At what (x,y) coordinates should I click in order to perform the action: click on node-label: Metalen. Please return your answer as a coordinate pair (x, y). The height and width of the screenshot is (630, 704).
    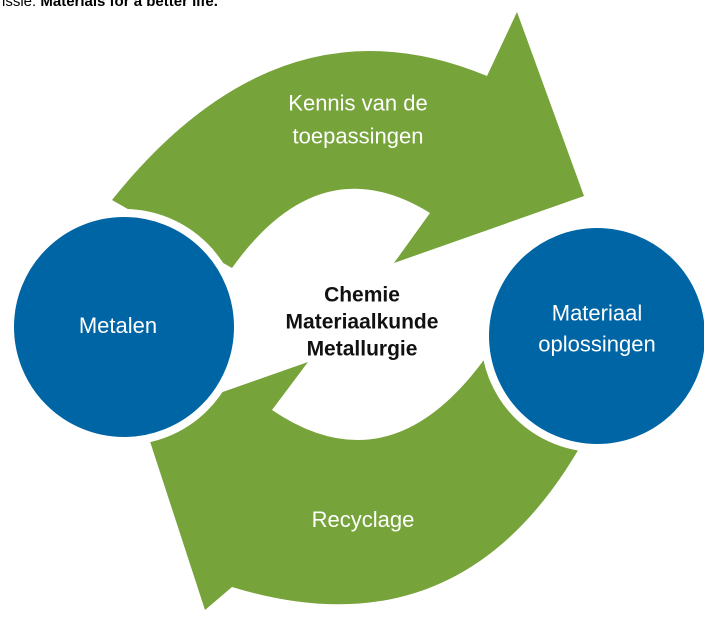
    Looking at the image, I should click on (118, 325).